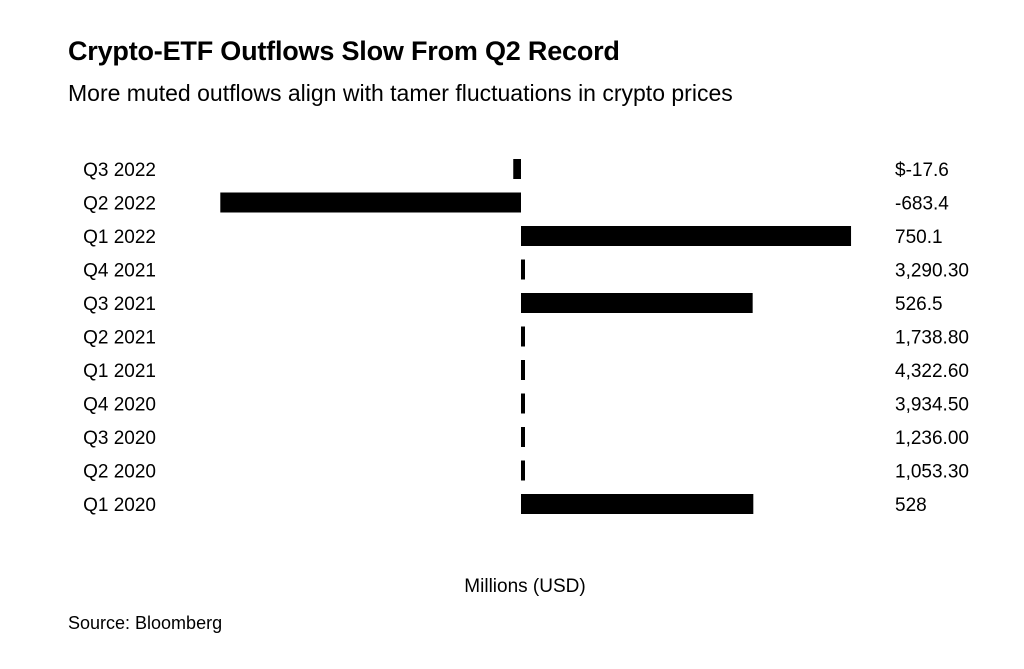  Describe the element at coordinates (145, 623) in the screenshot. I see `source-note: Source: Bloomberg` at that location.